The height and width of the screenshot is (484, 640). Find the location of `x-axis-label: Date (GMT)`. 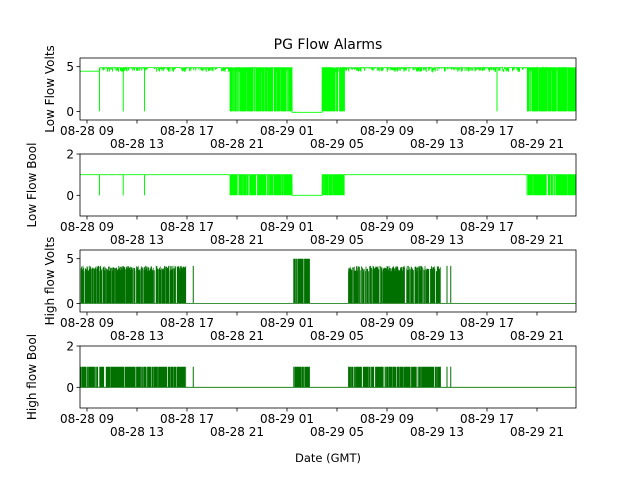

x-axis-label: Date (GMT) is located at coordinates (328, 458).